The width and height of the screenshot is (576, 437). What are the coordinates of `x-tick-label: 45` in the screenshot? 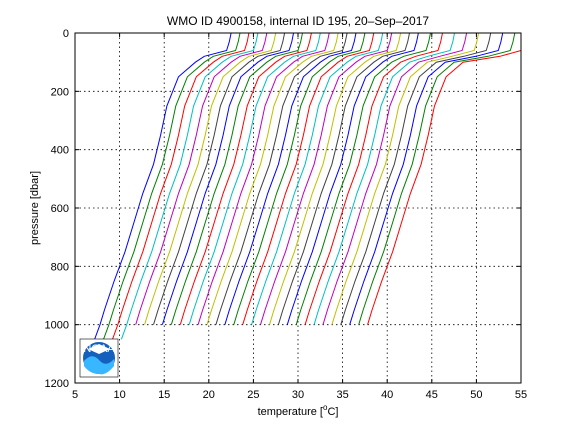 It's located at (432, 395).